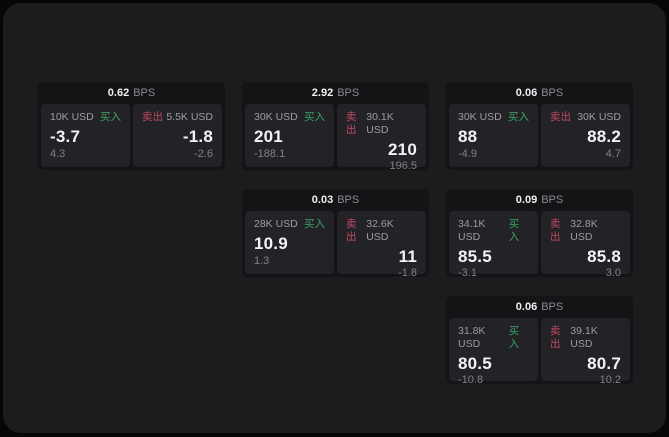  What do you see at coordinates (585, 352) in the screenshot?
I see `sell-panel: 卖出 39.1K USD 80.7 10.2` at bounding box center [585, 352].